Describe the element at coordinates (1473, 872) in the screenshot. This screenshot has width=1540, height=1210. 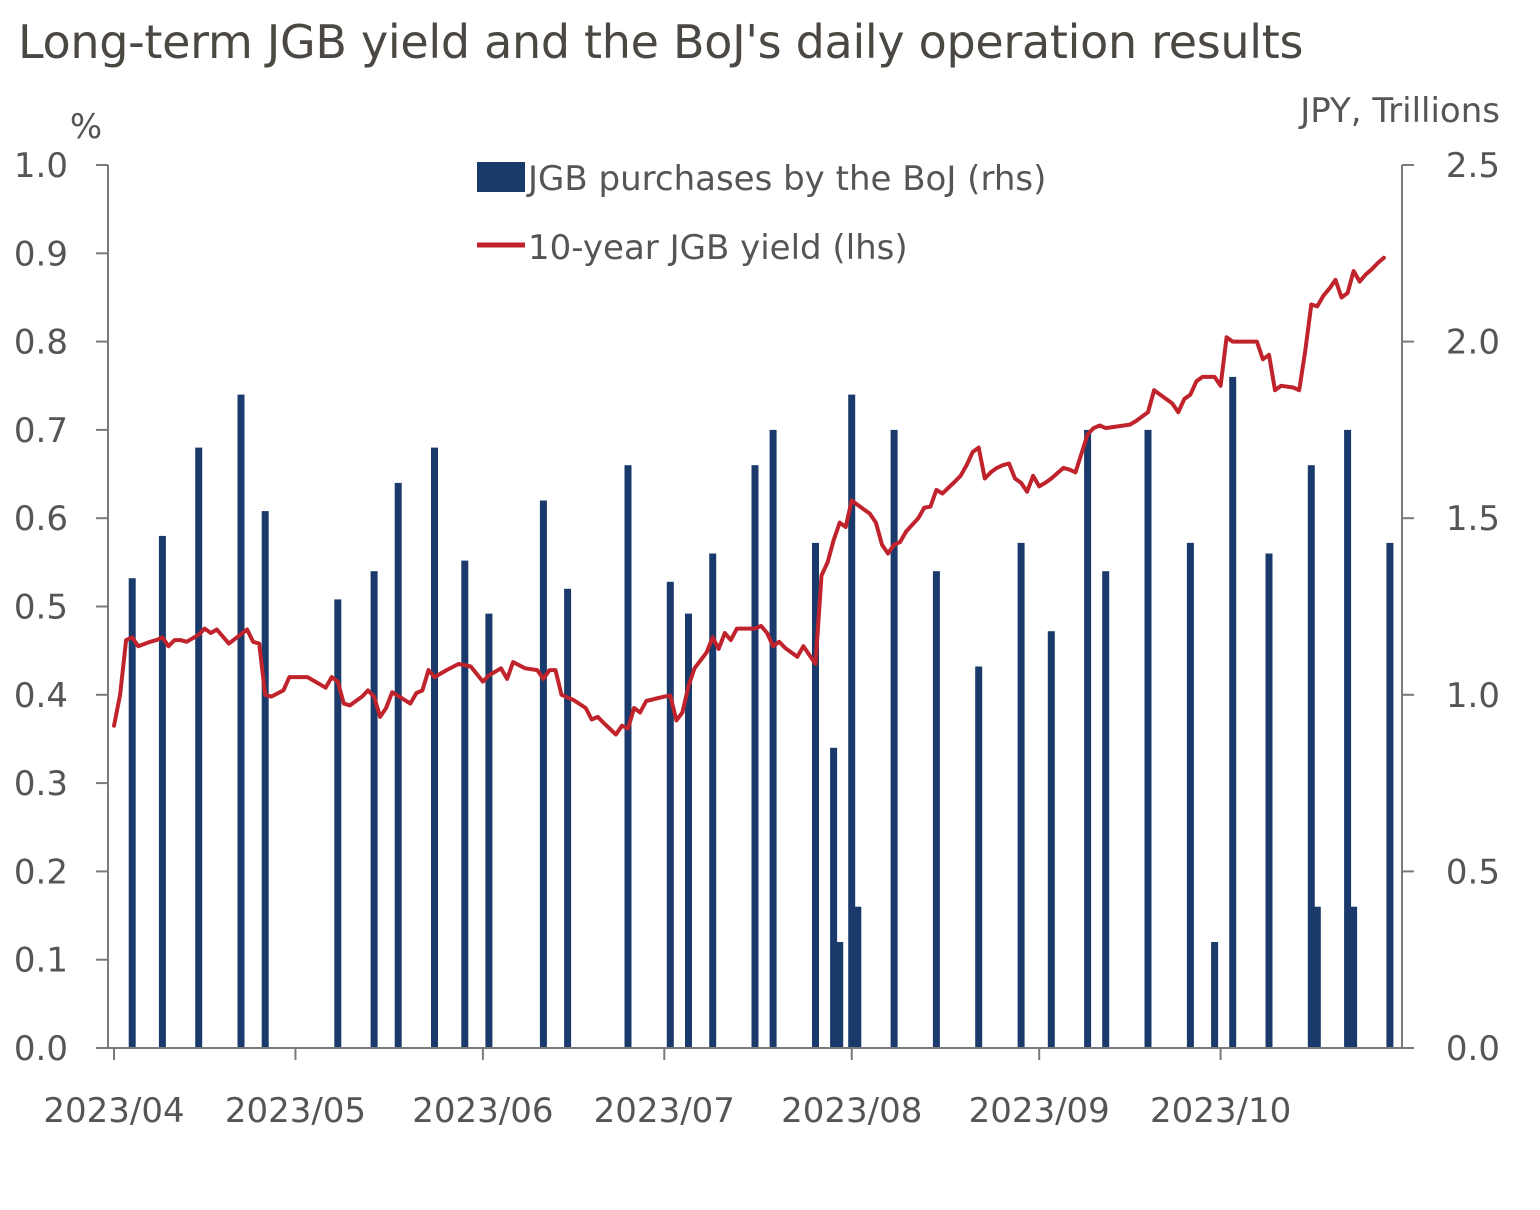
I see `right-tick-label: 0.5` at that location.